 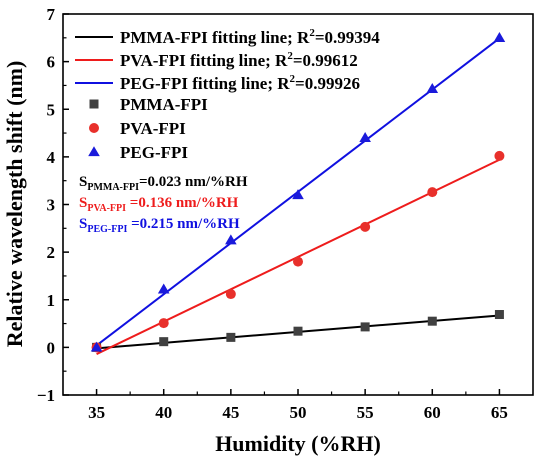 I want to click on x-tick-label: 40, so click(x=163, y=412).